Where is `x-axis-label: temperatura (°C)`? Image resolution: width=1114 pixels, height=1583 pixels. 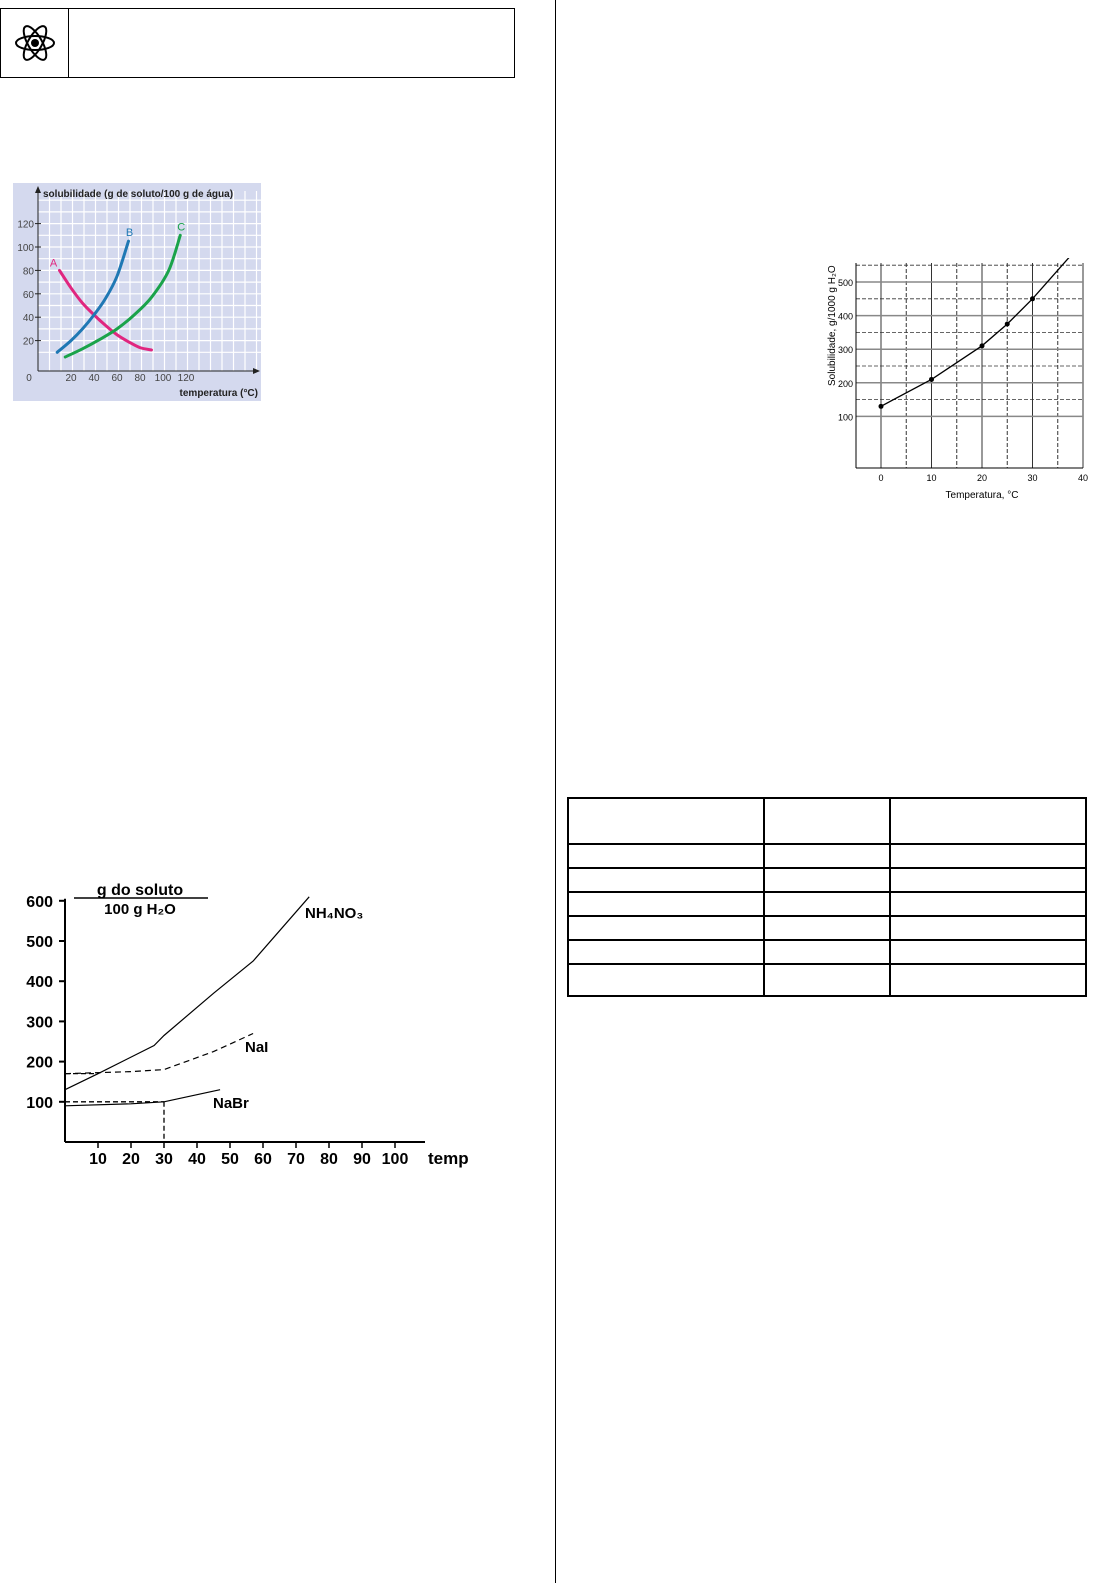
x-axis-label: temperatura (°C) is located at coordinates (219, 393).